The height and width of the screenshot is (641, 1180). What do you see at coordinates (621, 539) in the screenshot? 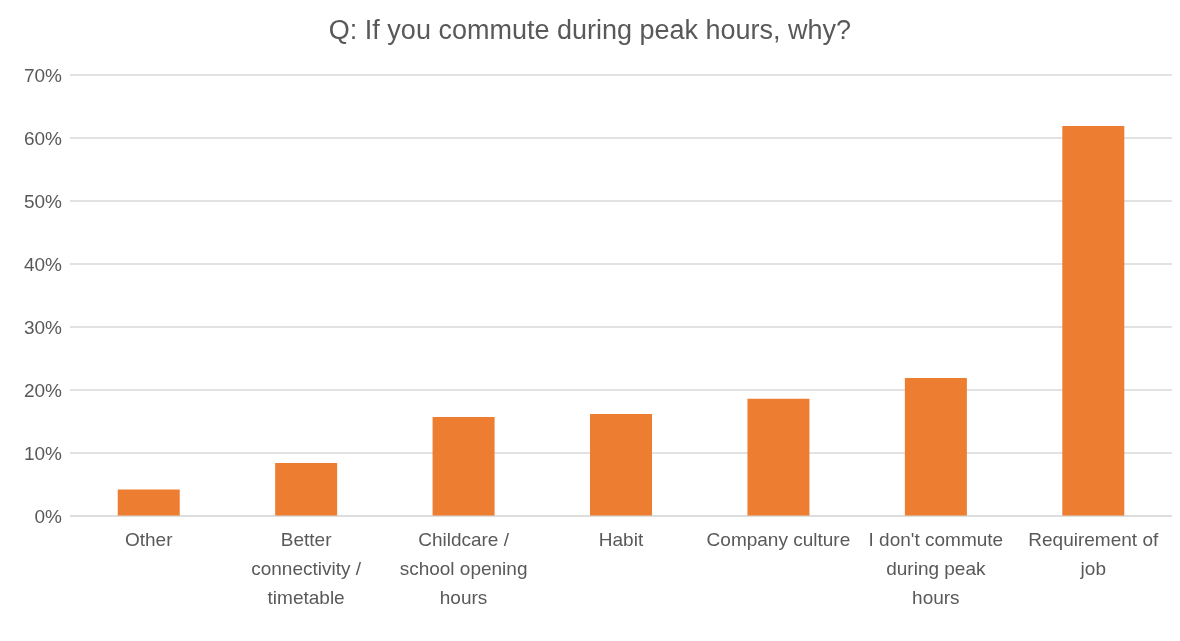
I see `x-tick-label: Habit` at bounding box center [621, 539].